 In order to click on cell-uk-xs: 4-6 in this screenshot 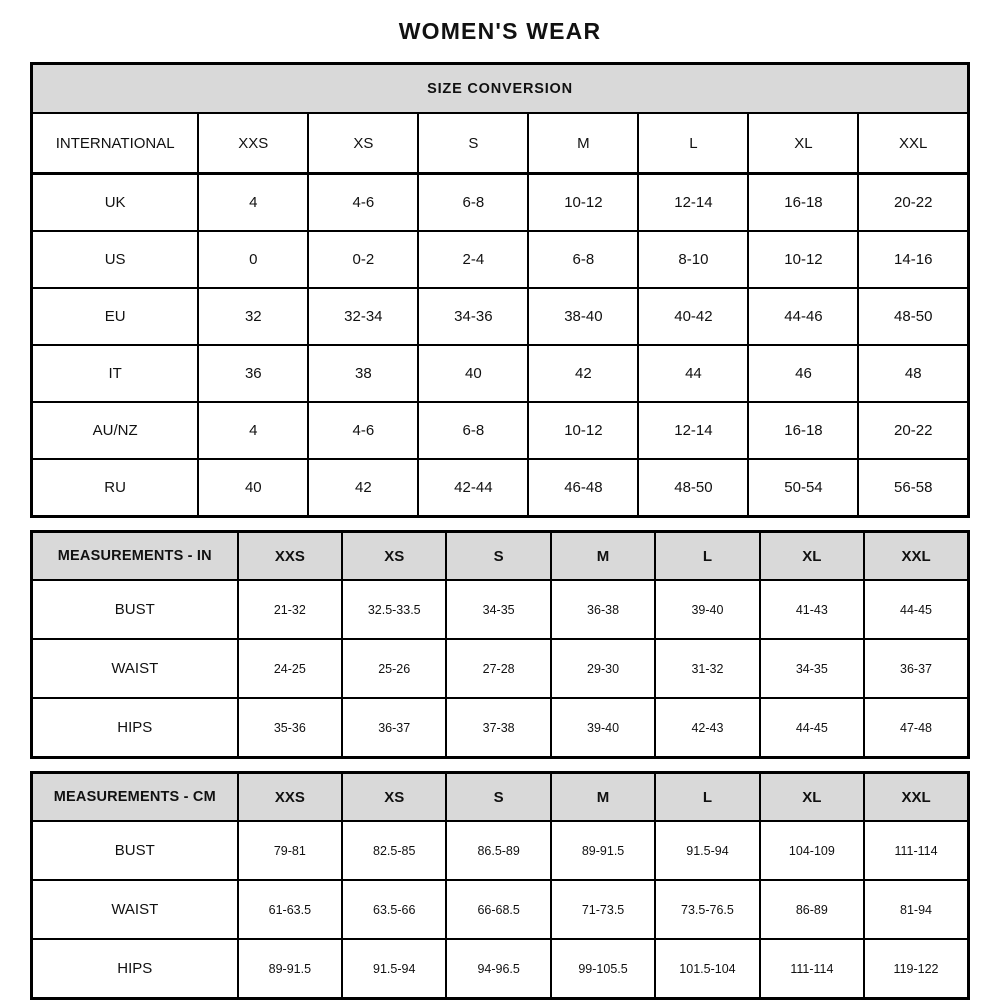, I will do `click(363, 202)`.